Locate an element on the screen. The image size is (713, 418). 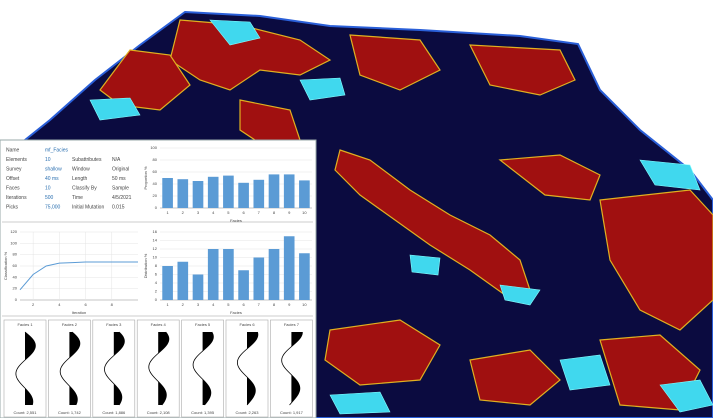
info-value: 4/5/2021 is located at coordinates (122, 198).